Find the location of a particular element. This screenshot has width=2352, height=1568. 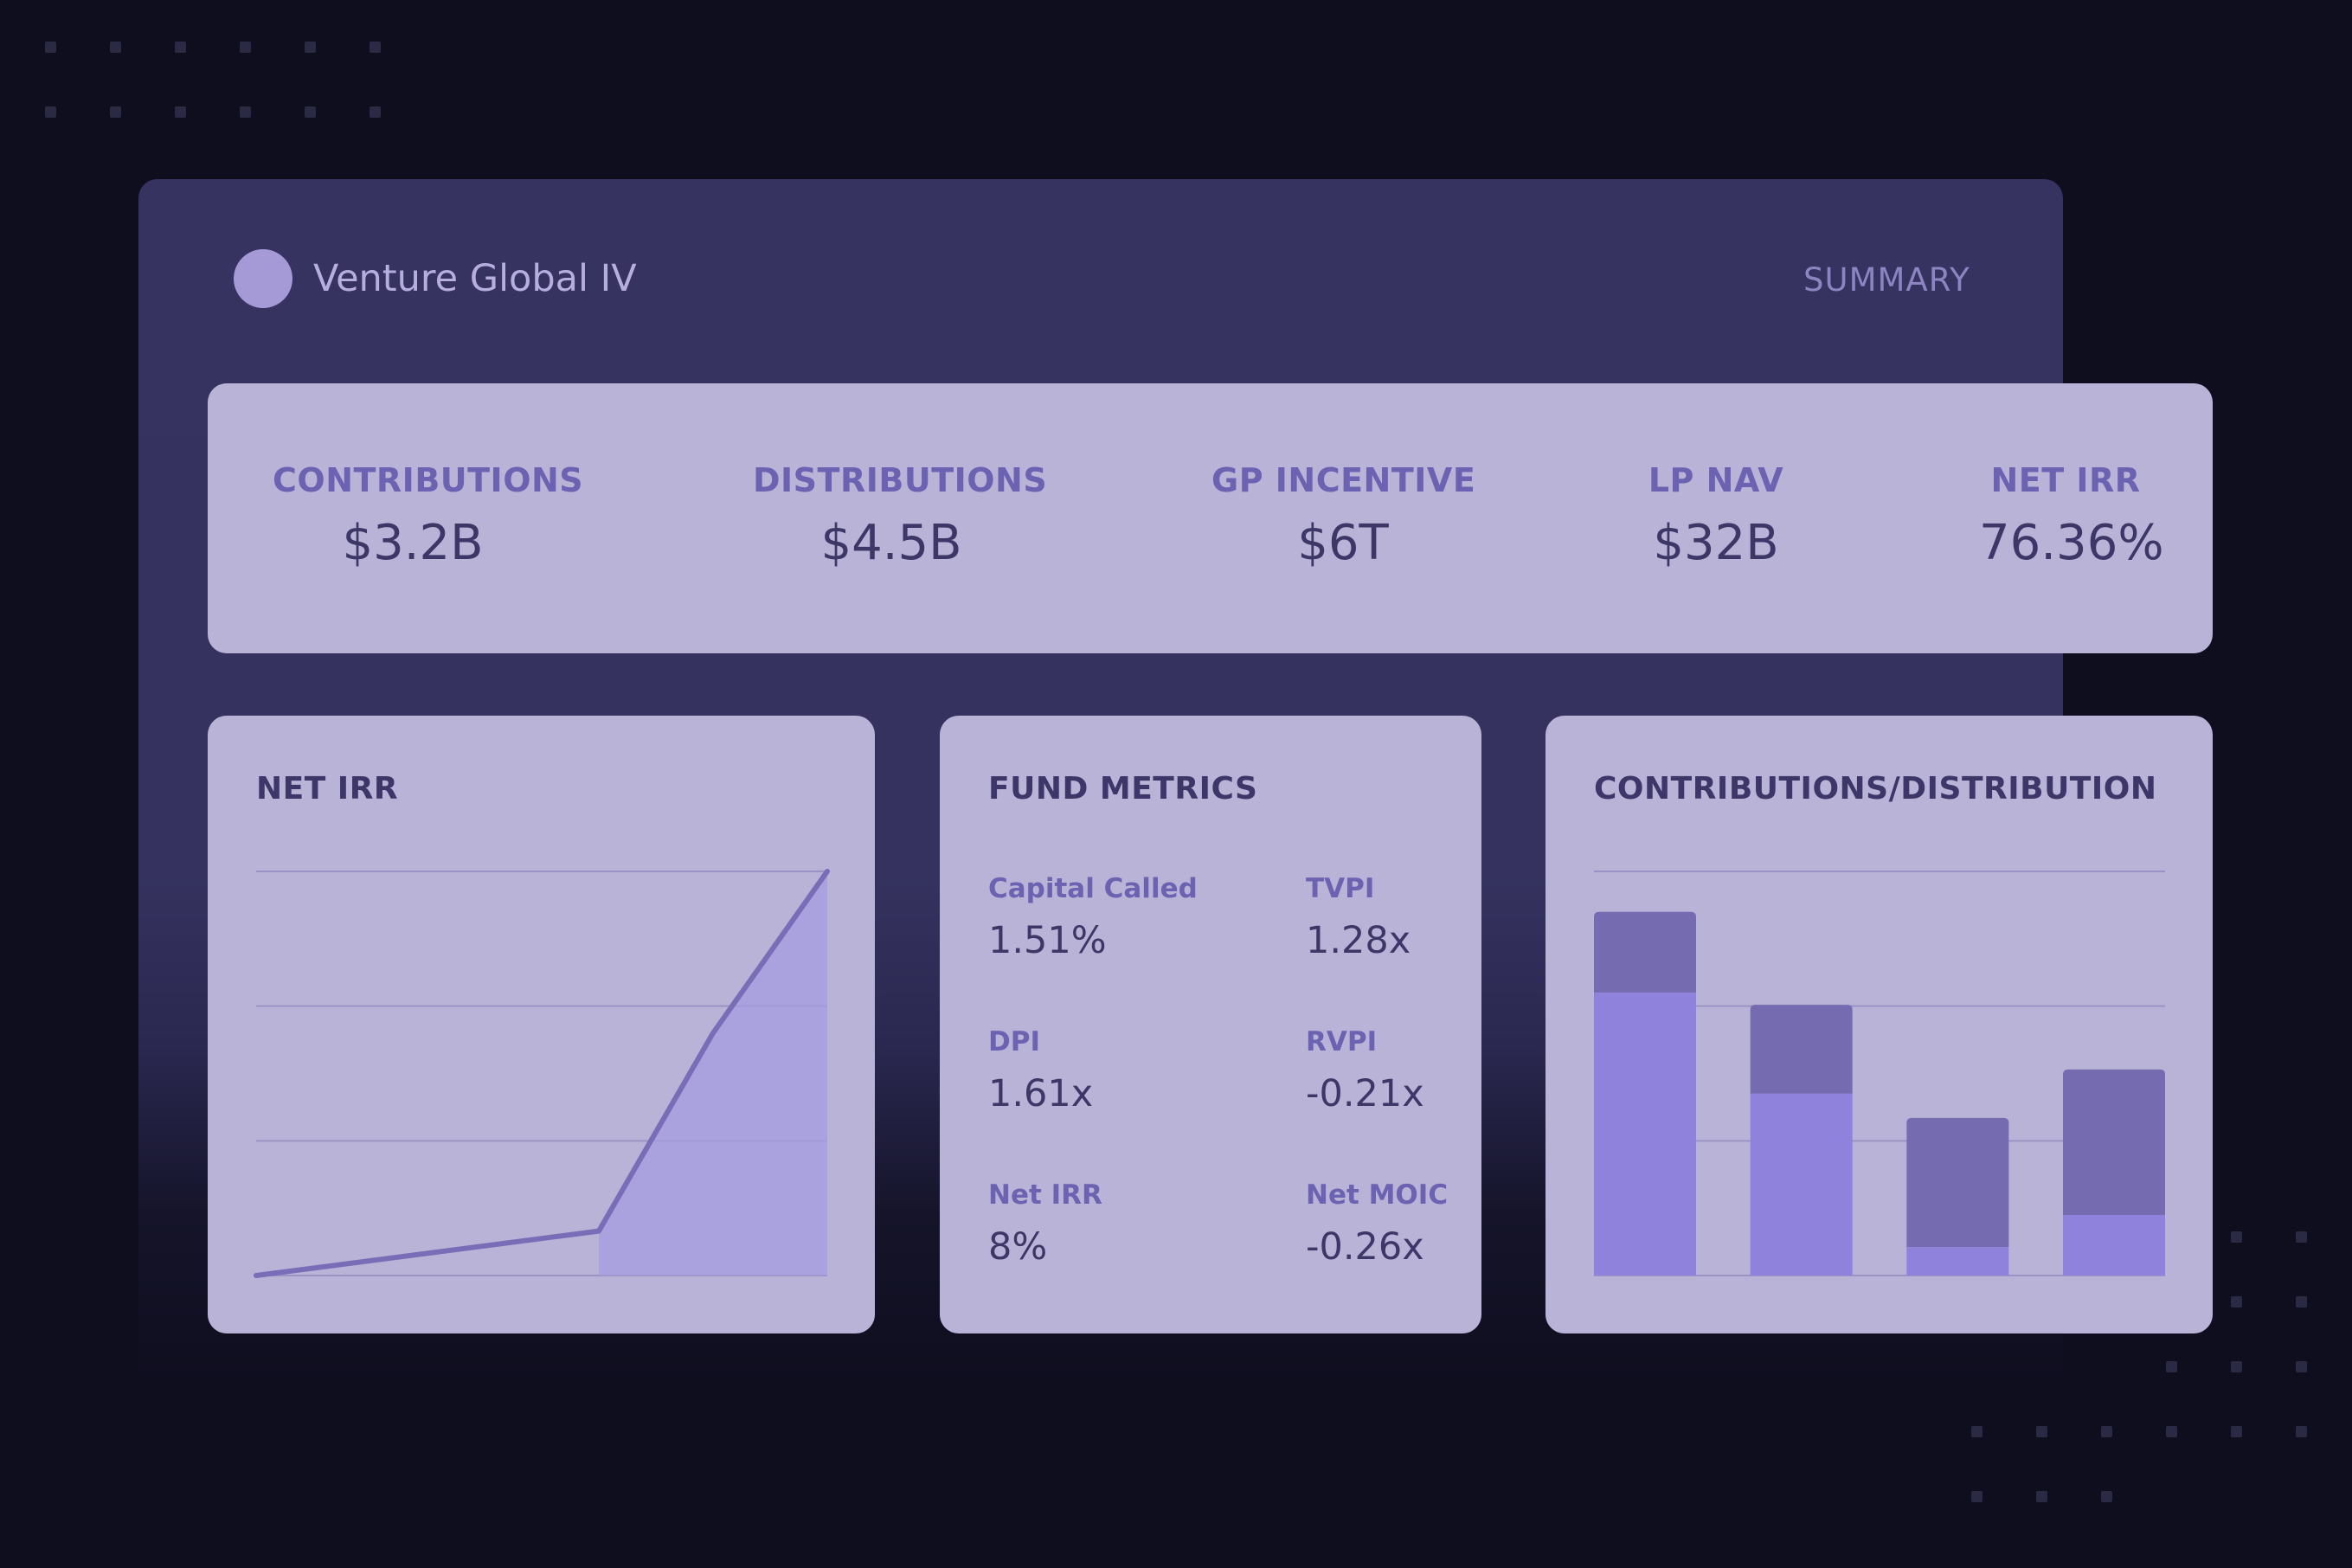

metric-value-net-irr: 8% is located at coordinates (1018, 1247).